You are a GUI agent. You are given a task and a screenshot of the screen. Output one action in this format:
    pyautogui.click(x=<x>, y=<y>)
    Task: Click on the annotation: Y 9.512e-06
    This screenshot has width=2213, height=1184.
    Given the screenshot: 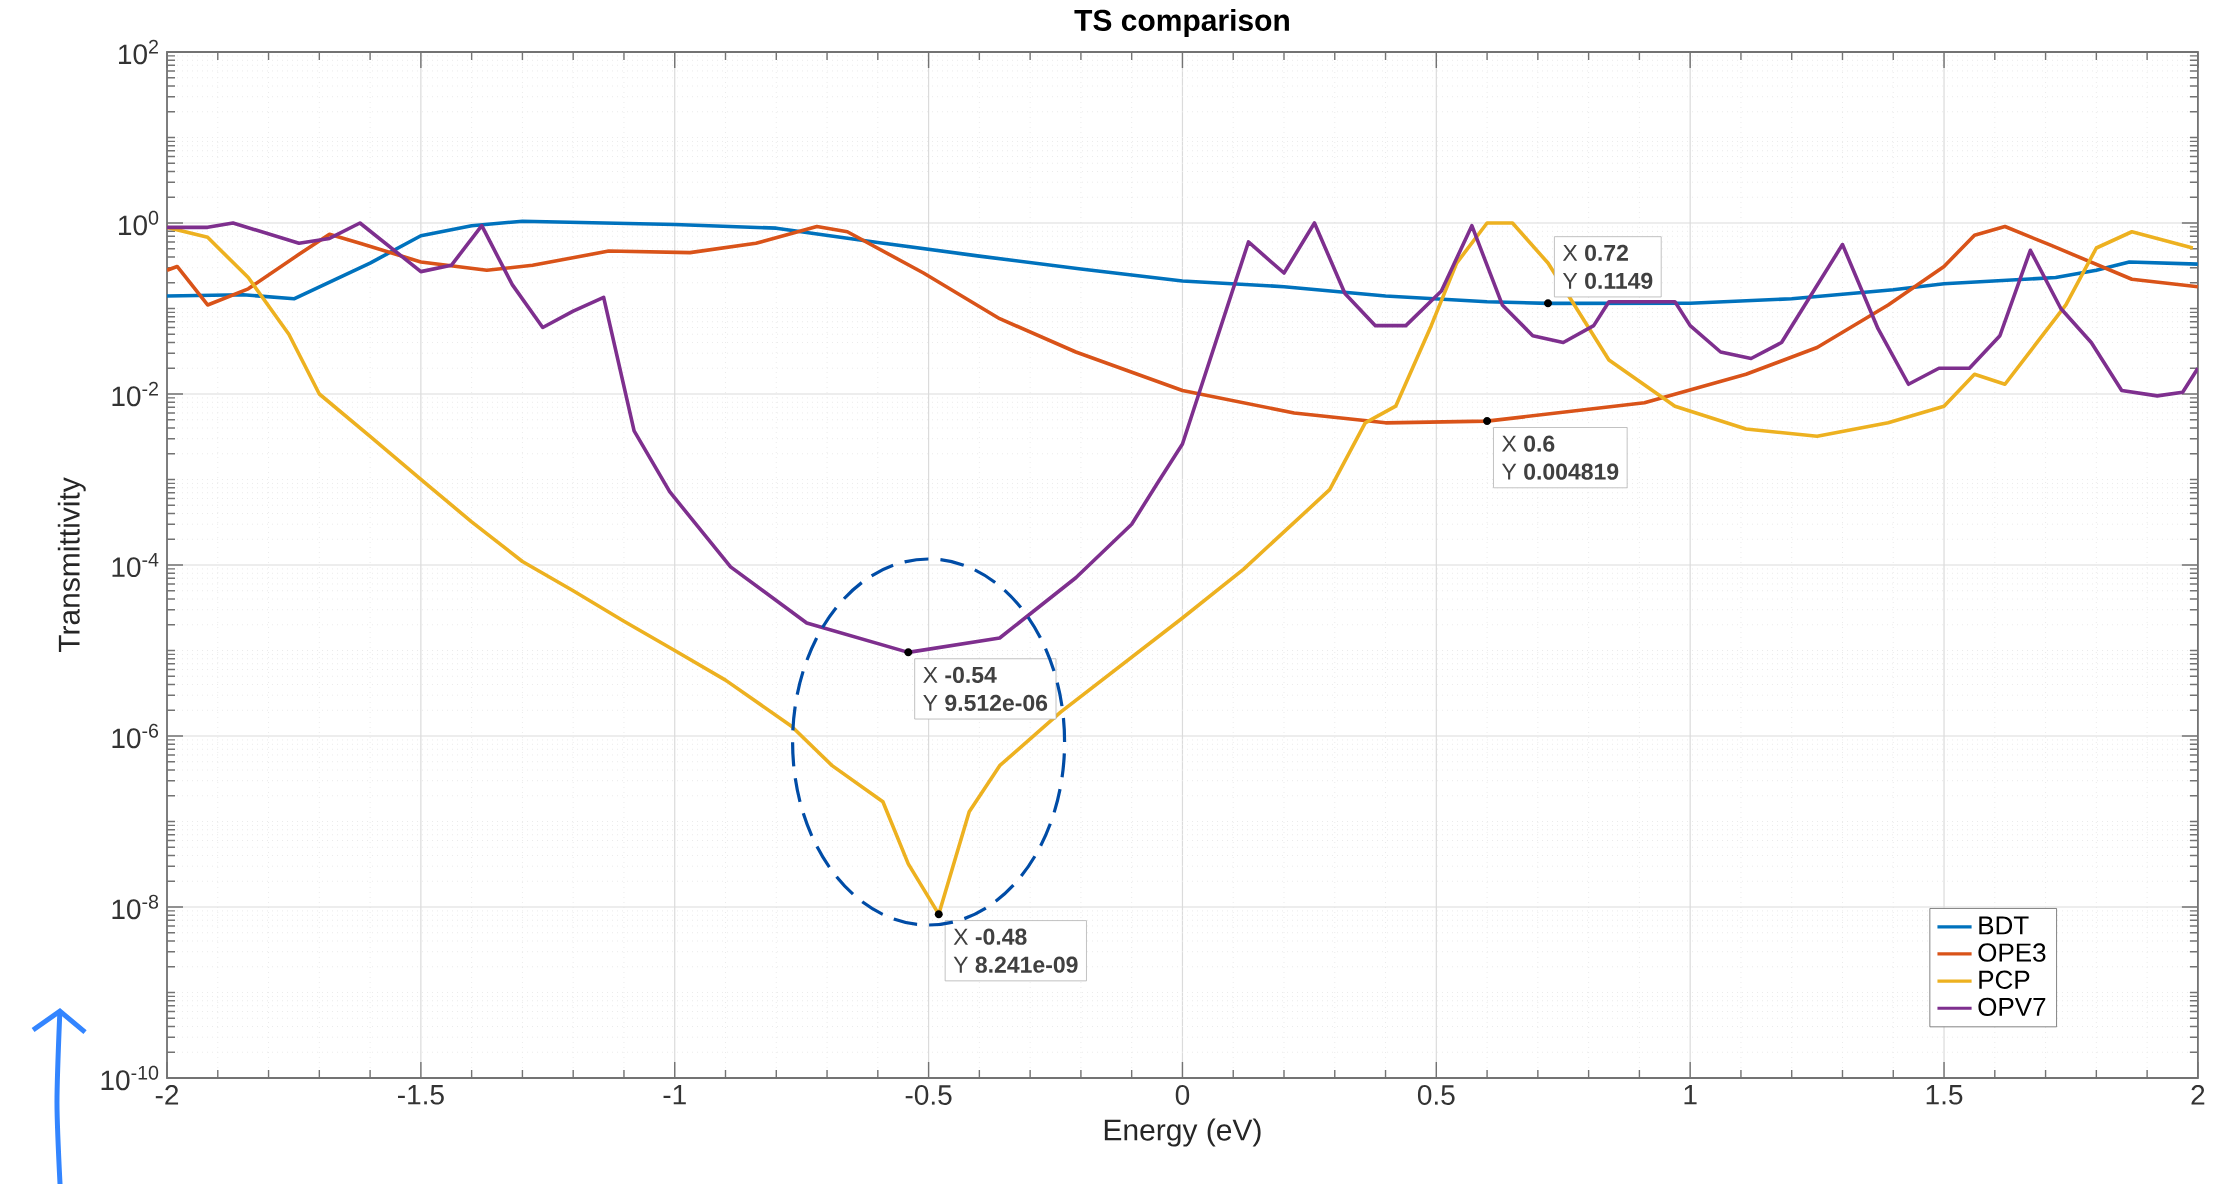 What is the action you would take?
    pyautogui.click(x=985, y=703)
    